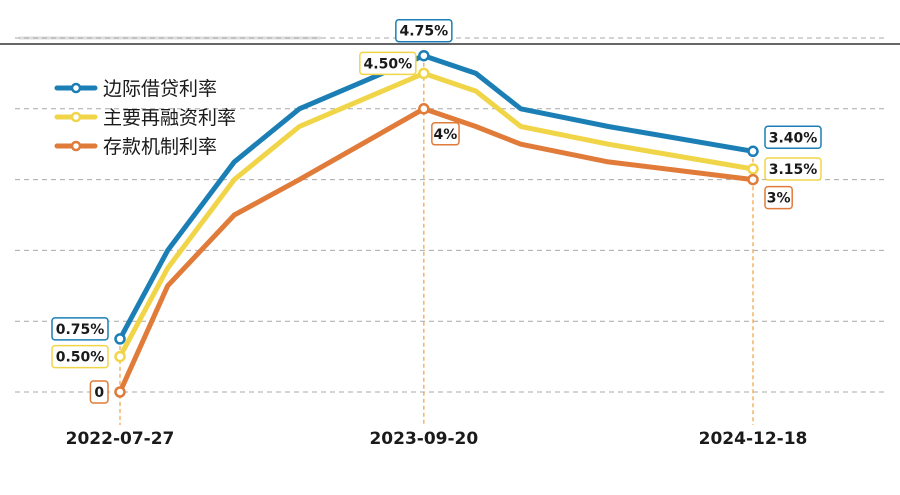 The width and height of the screenshot is (900, 495). I want to click on data-label: 0.50%, so click(80, 358).